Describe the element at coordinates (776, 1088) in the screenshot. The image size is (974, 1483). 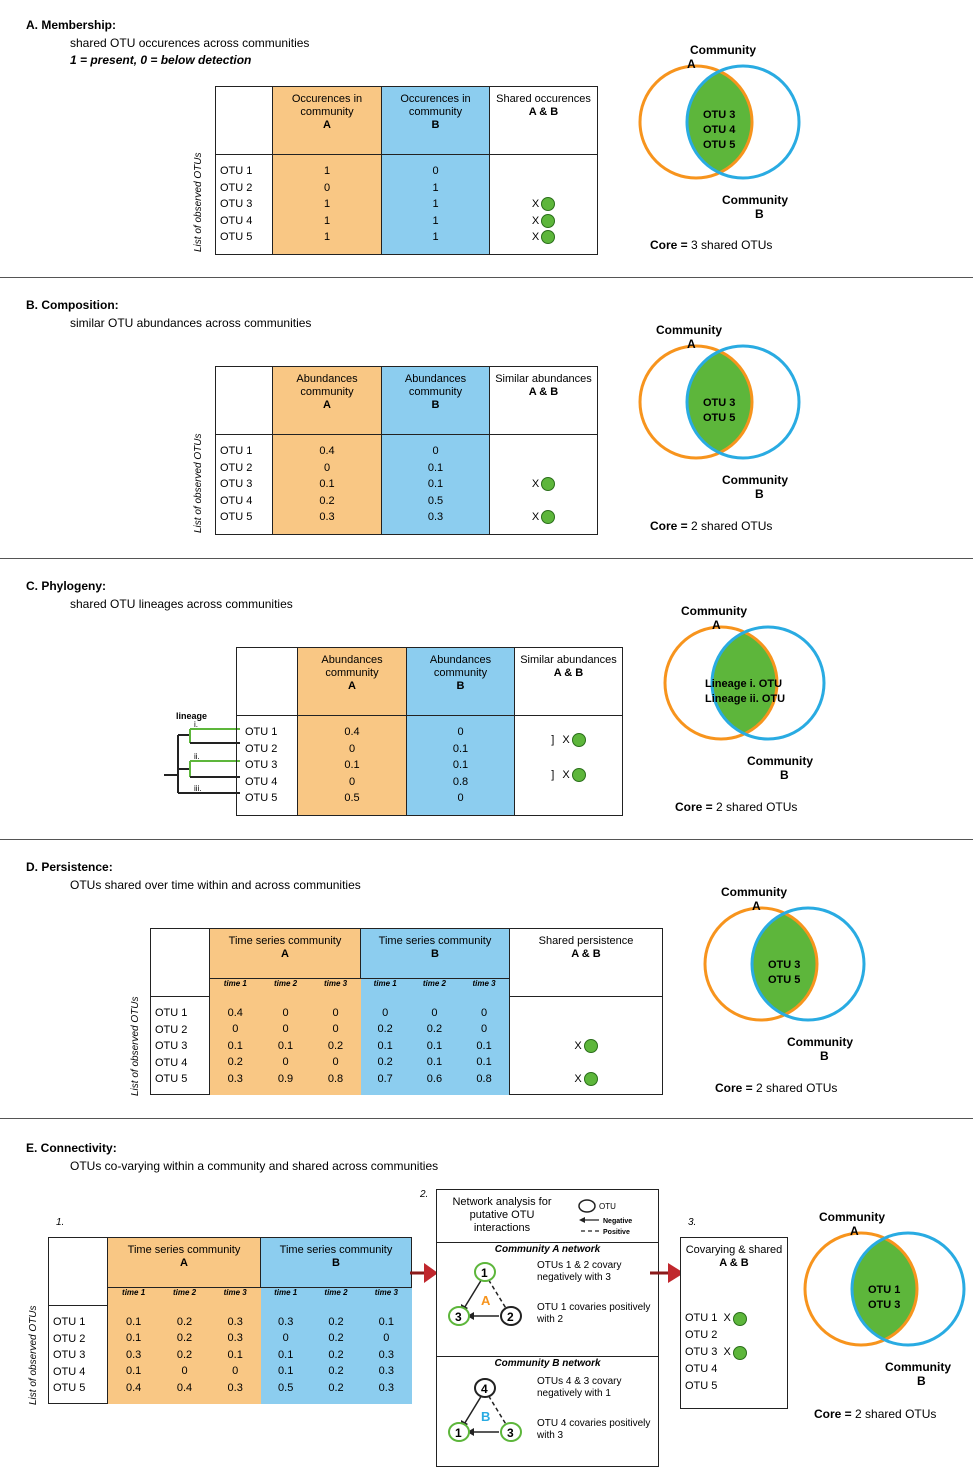
I see `core-d: Core = 2 shared OTUs` at that location.